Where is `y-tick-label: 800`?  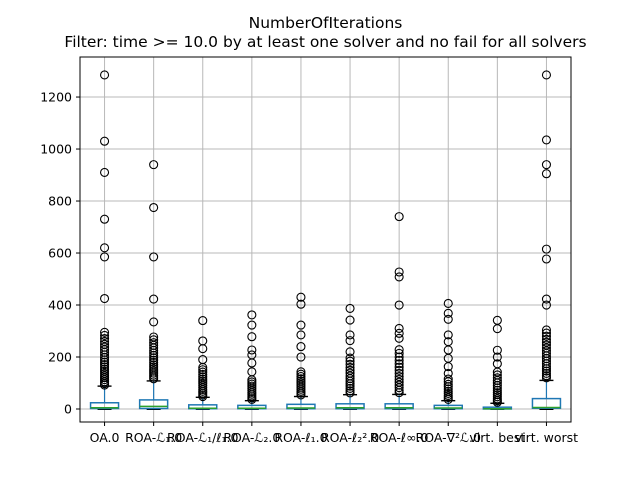
y-tick-label: 800 is located at coordinates (60, 201).